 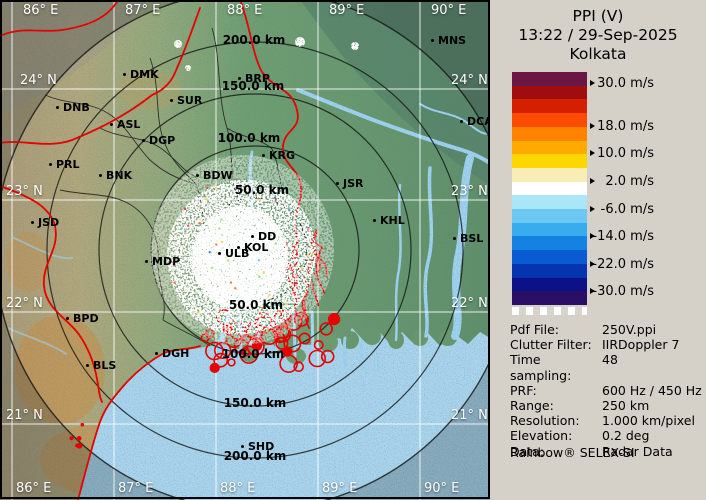 I want to click on metadata-label: Range:, so click(x=532, y=406).